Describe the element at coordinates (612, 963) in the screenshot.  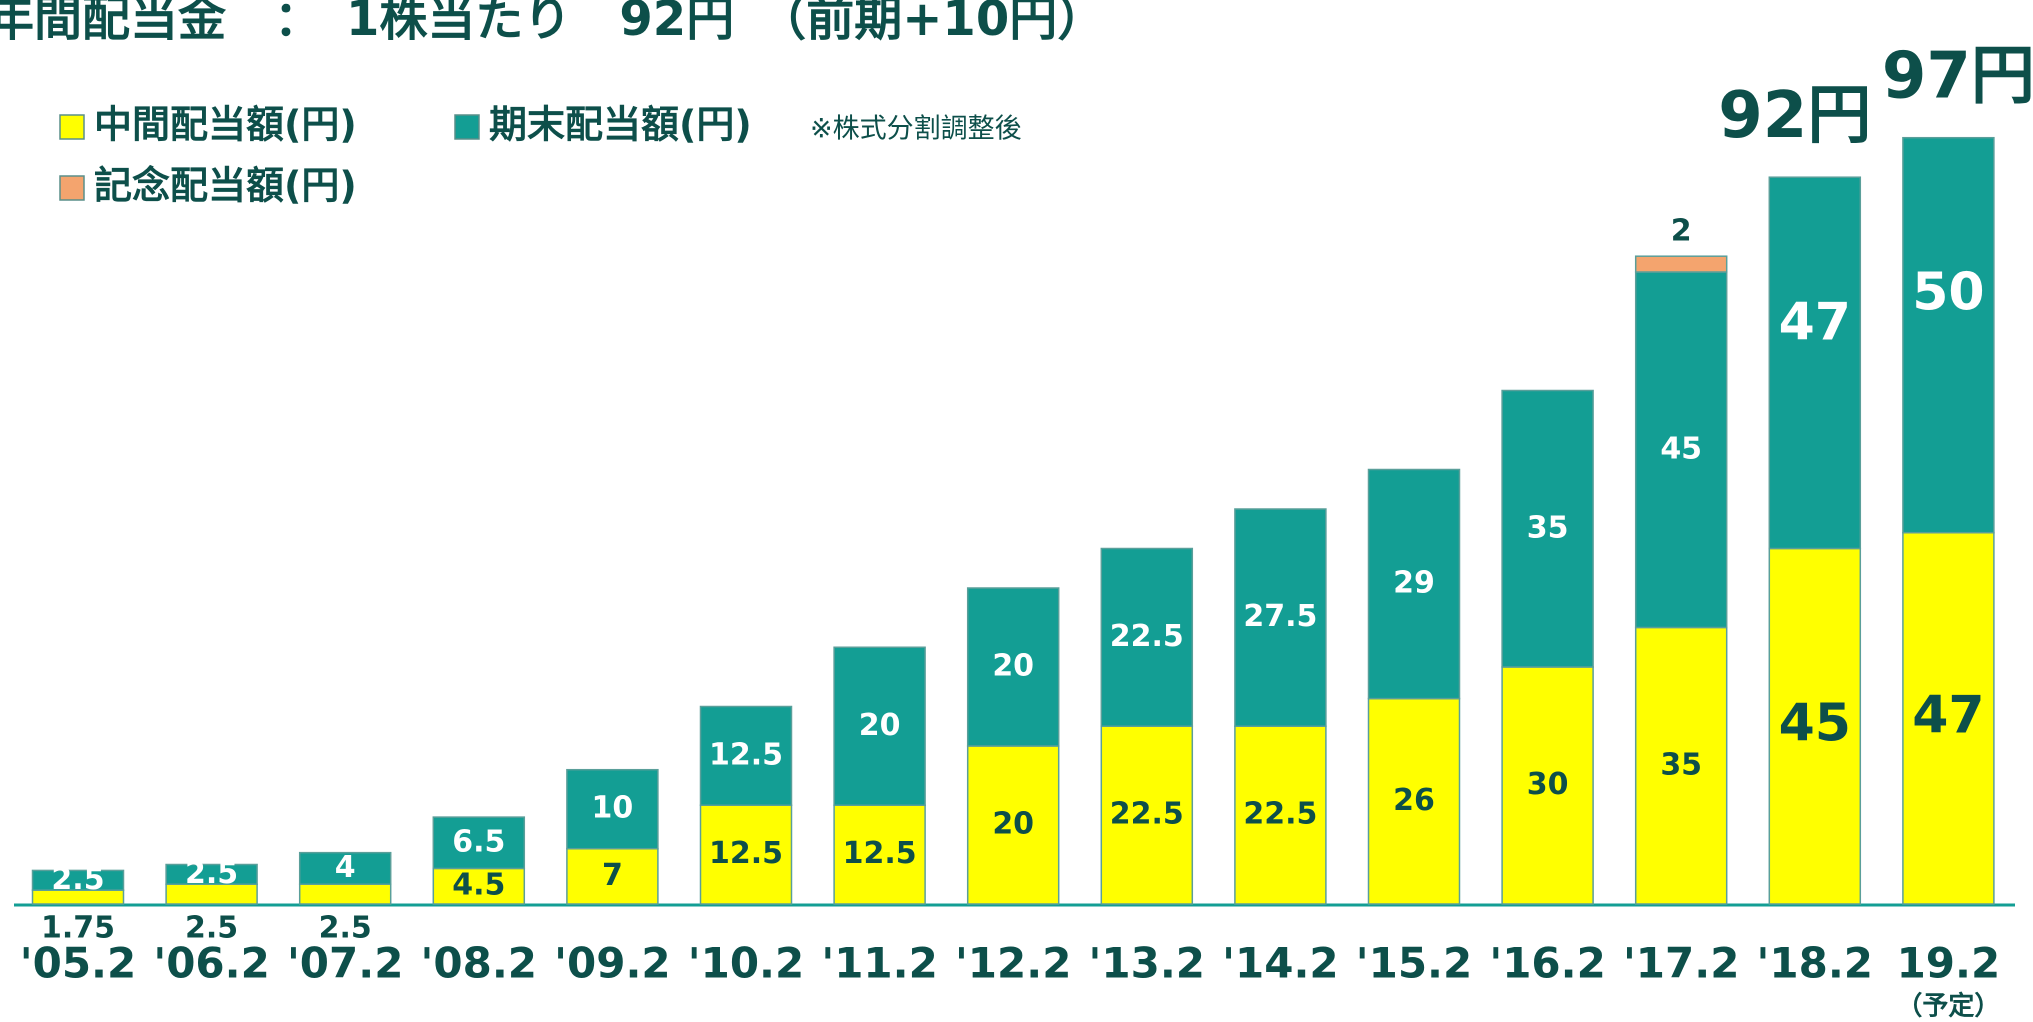
I see `x-tick-label: '09.2` at that location.